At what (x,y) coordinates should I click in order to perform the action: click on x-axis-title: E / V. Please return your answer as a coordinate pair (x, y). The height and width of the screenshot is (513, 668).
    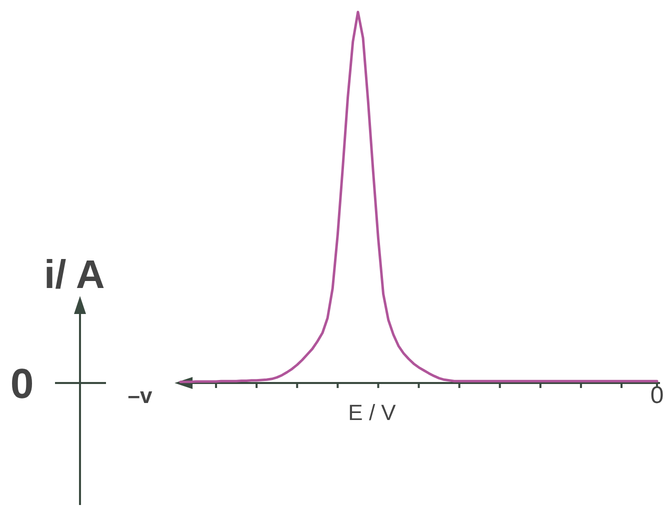
    Looking at the image, I should click on (372, 412).